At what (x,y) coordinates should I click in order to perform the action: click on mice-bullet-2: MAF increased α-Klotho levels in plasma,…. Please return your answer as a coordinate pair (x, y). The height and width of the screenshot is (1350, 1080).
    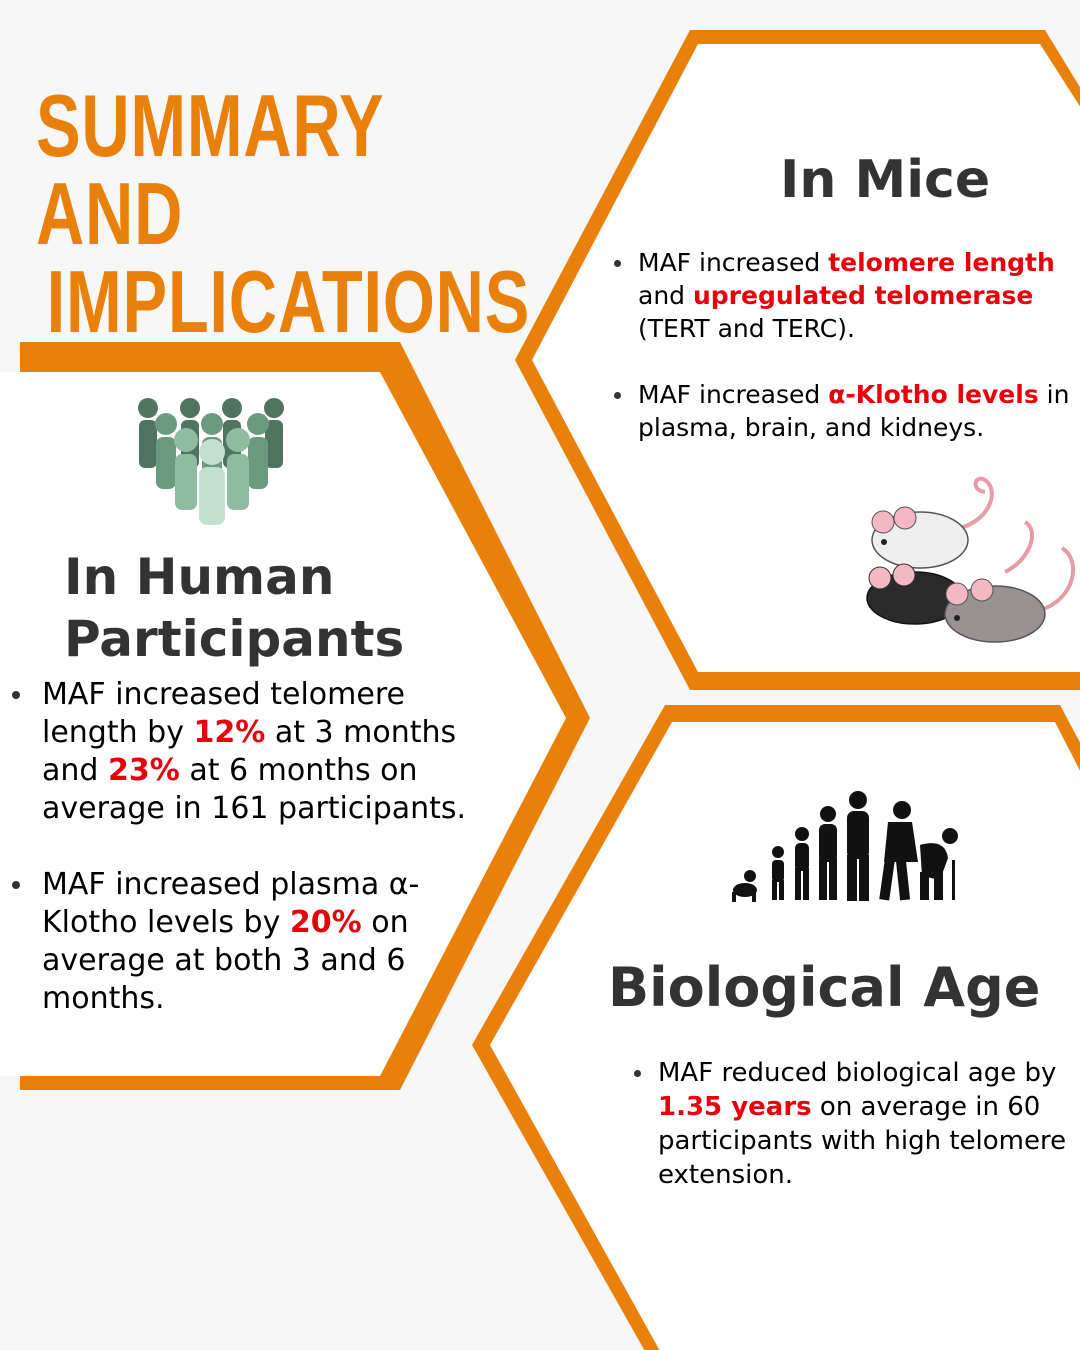
    Looking at the image, I should click on (847, 411).